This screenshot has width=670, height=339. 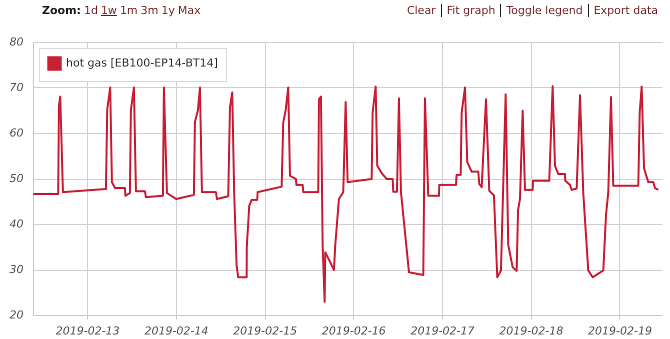 I want to click on x-tick-label: 2019-02-16, so click(x=354, y=331).